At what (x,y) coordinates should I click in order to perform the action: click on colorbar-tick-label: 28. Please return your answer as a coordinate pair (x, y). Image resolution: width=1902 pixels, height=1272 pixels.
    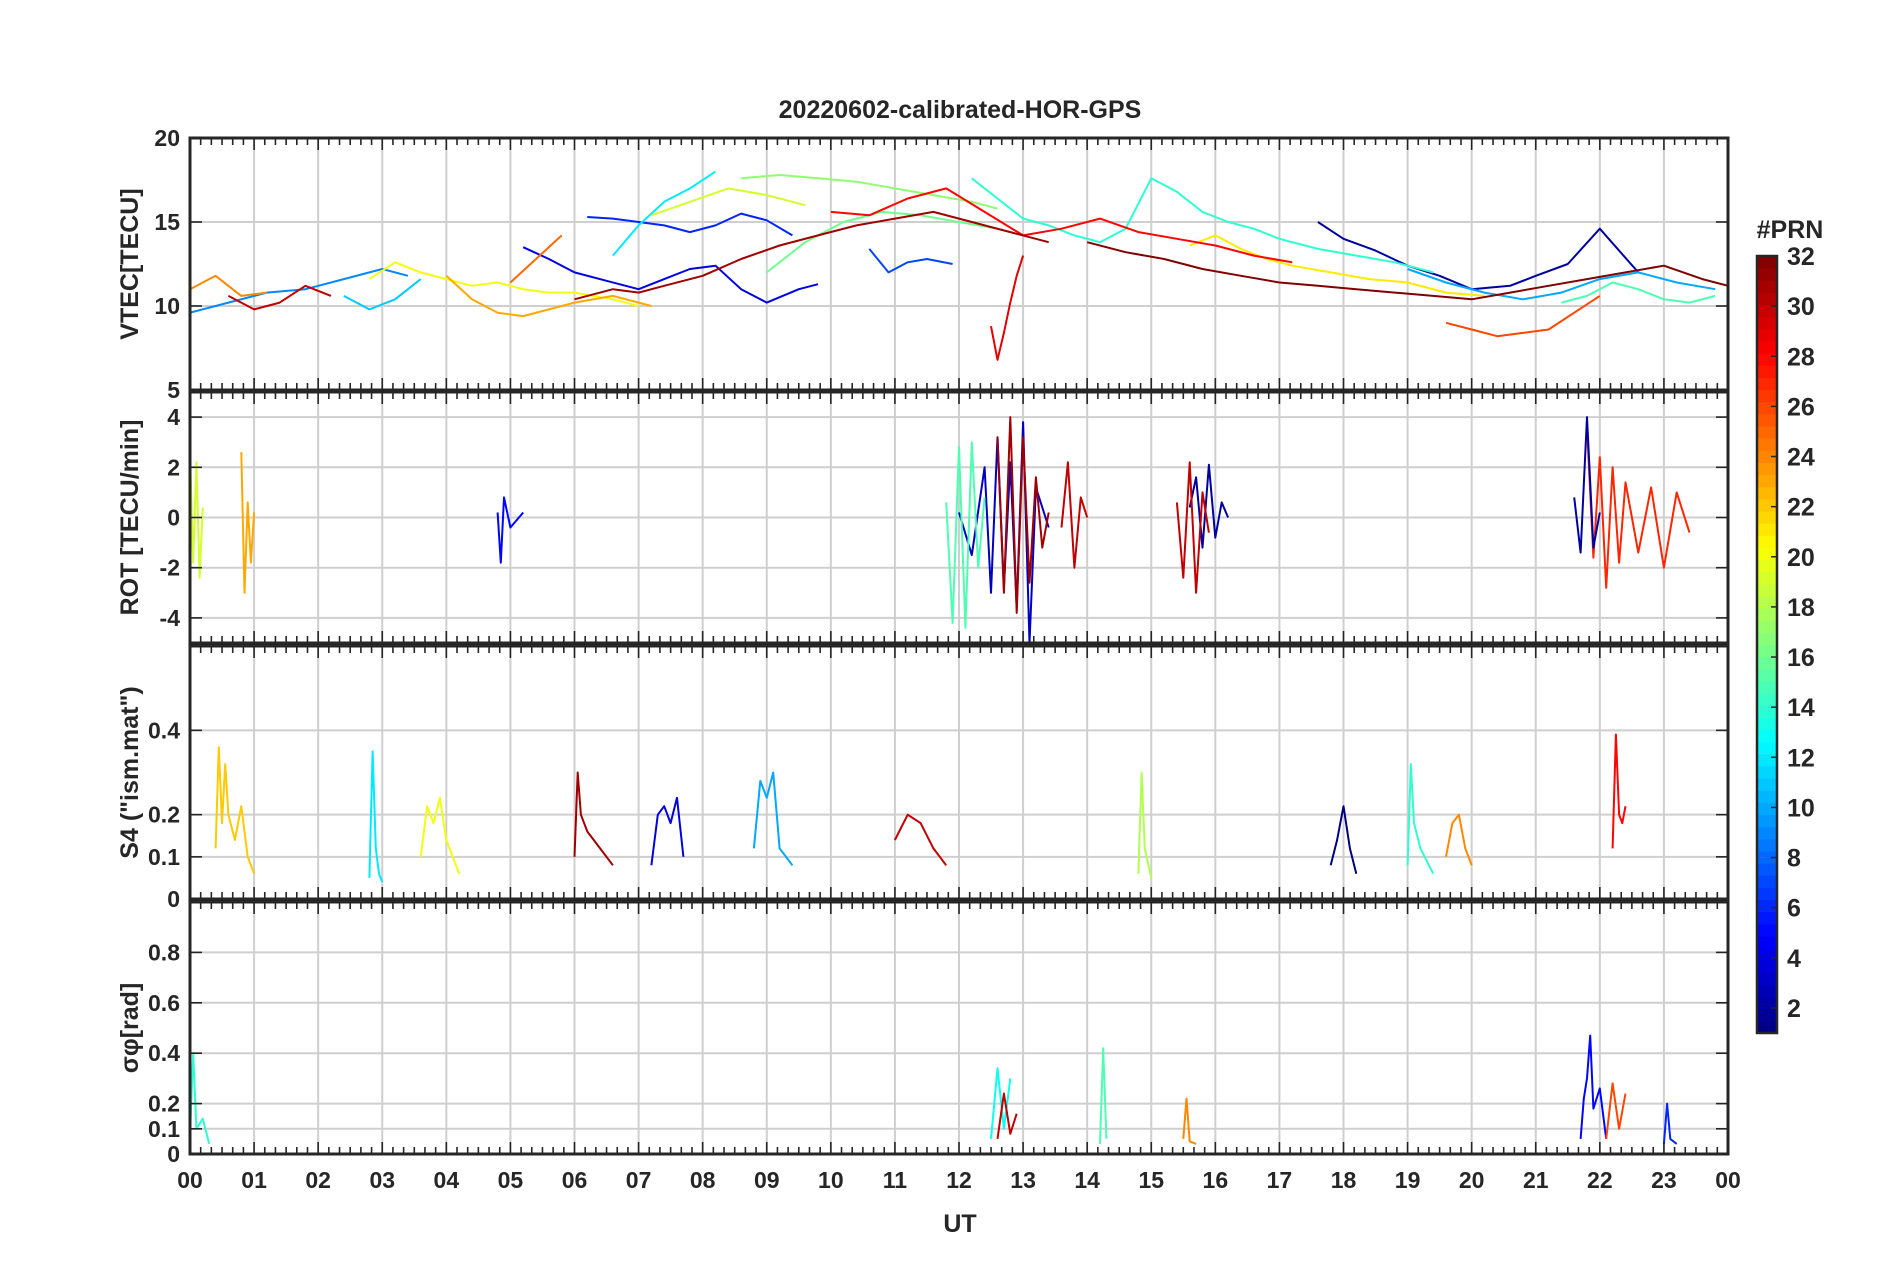
    Looking at the image, I should click on (1801, 357).